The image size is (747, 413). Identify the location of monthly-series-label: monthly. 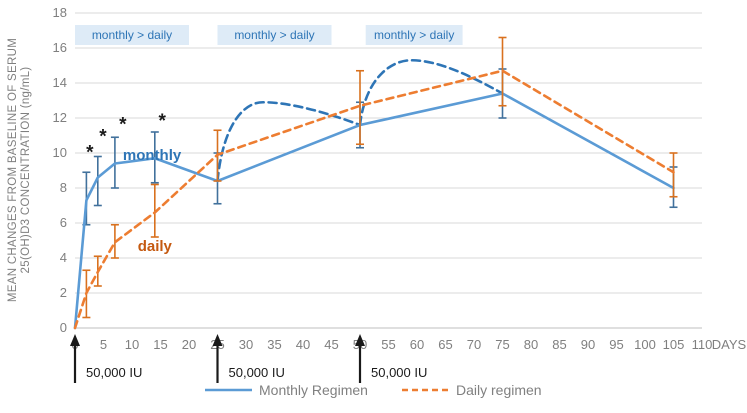
(152, 155).